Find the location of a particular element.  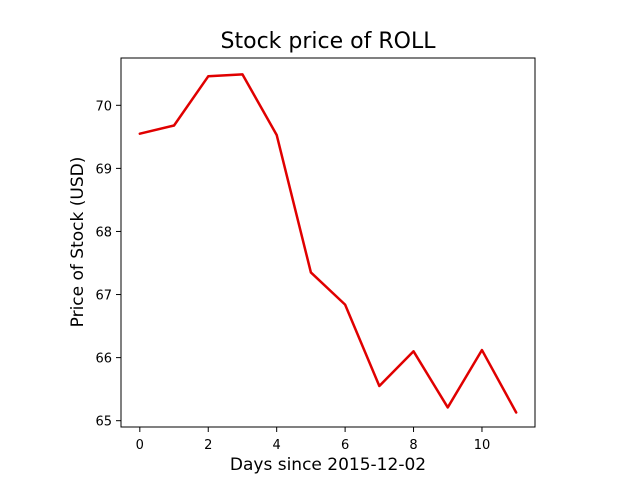

x-tick-label: 4 is located at coordinates (277, 445).